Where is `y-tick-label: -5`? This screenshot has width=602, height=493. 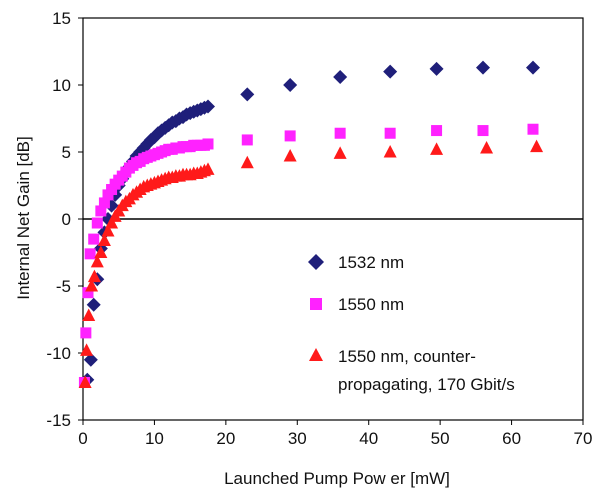
y-tick-label: -5 is located at coordinates (63, 286).